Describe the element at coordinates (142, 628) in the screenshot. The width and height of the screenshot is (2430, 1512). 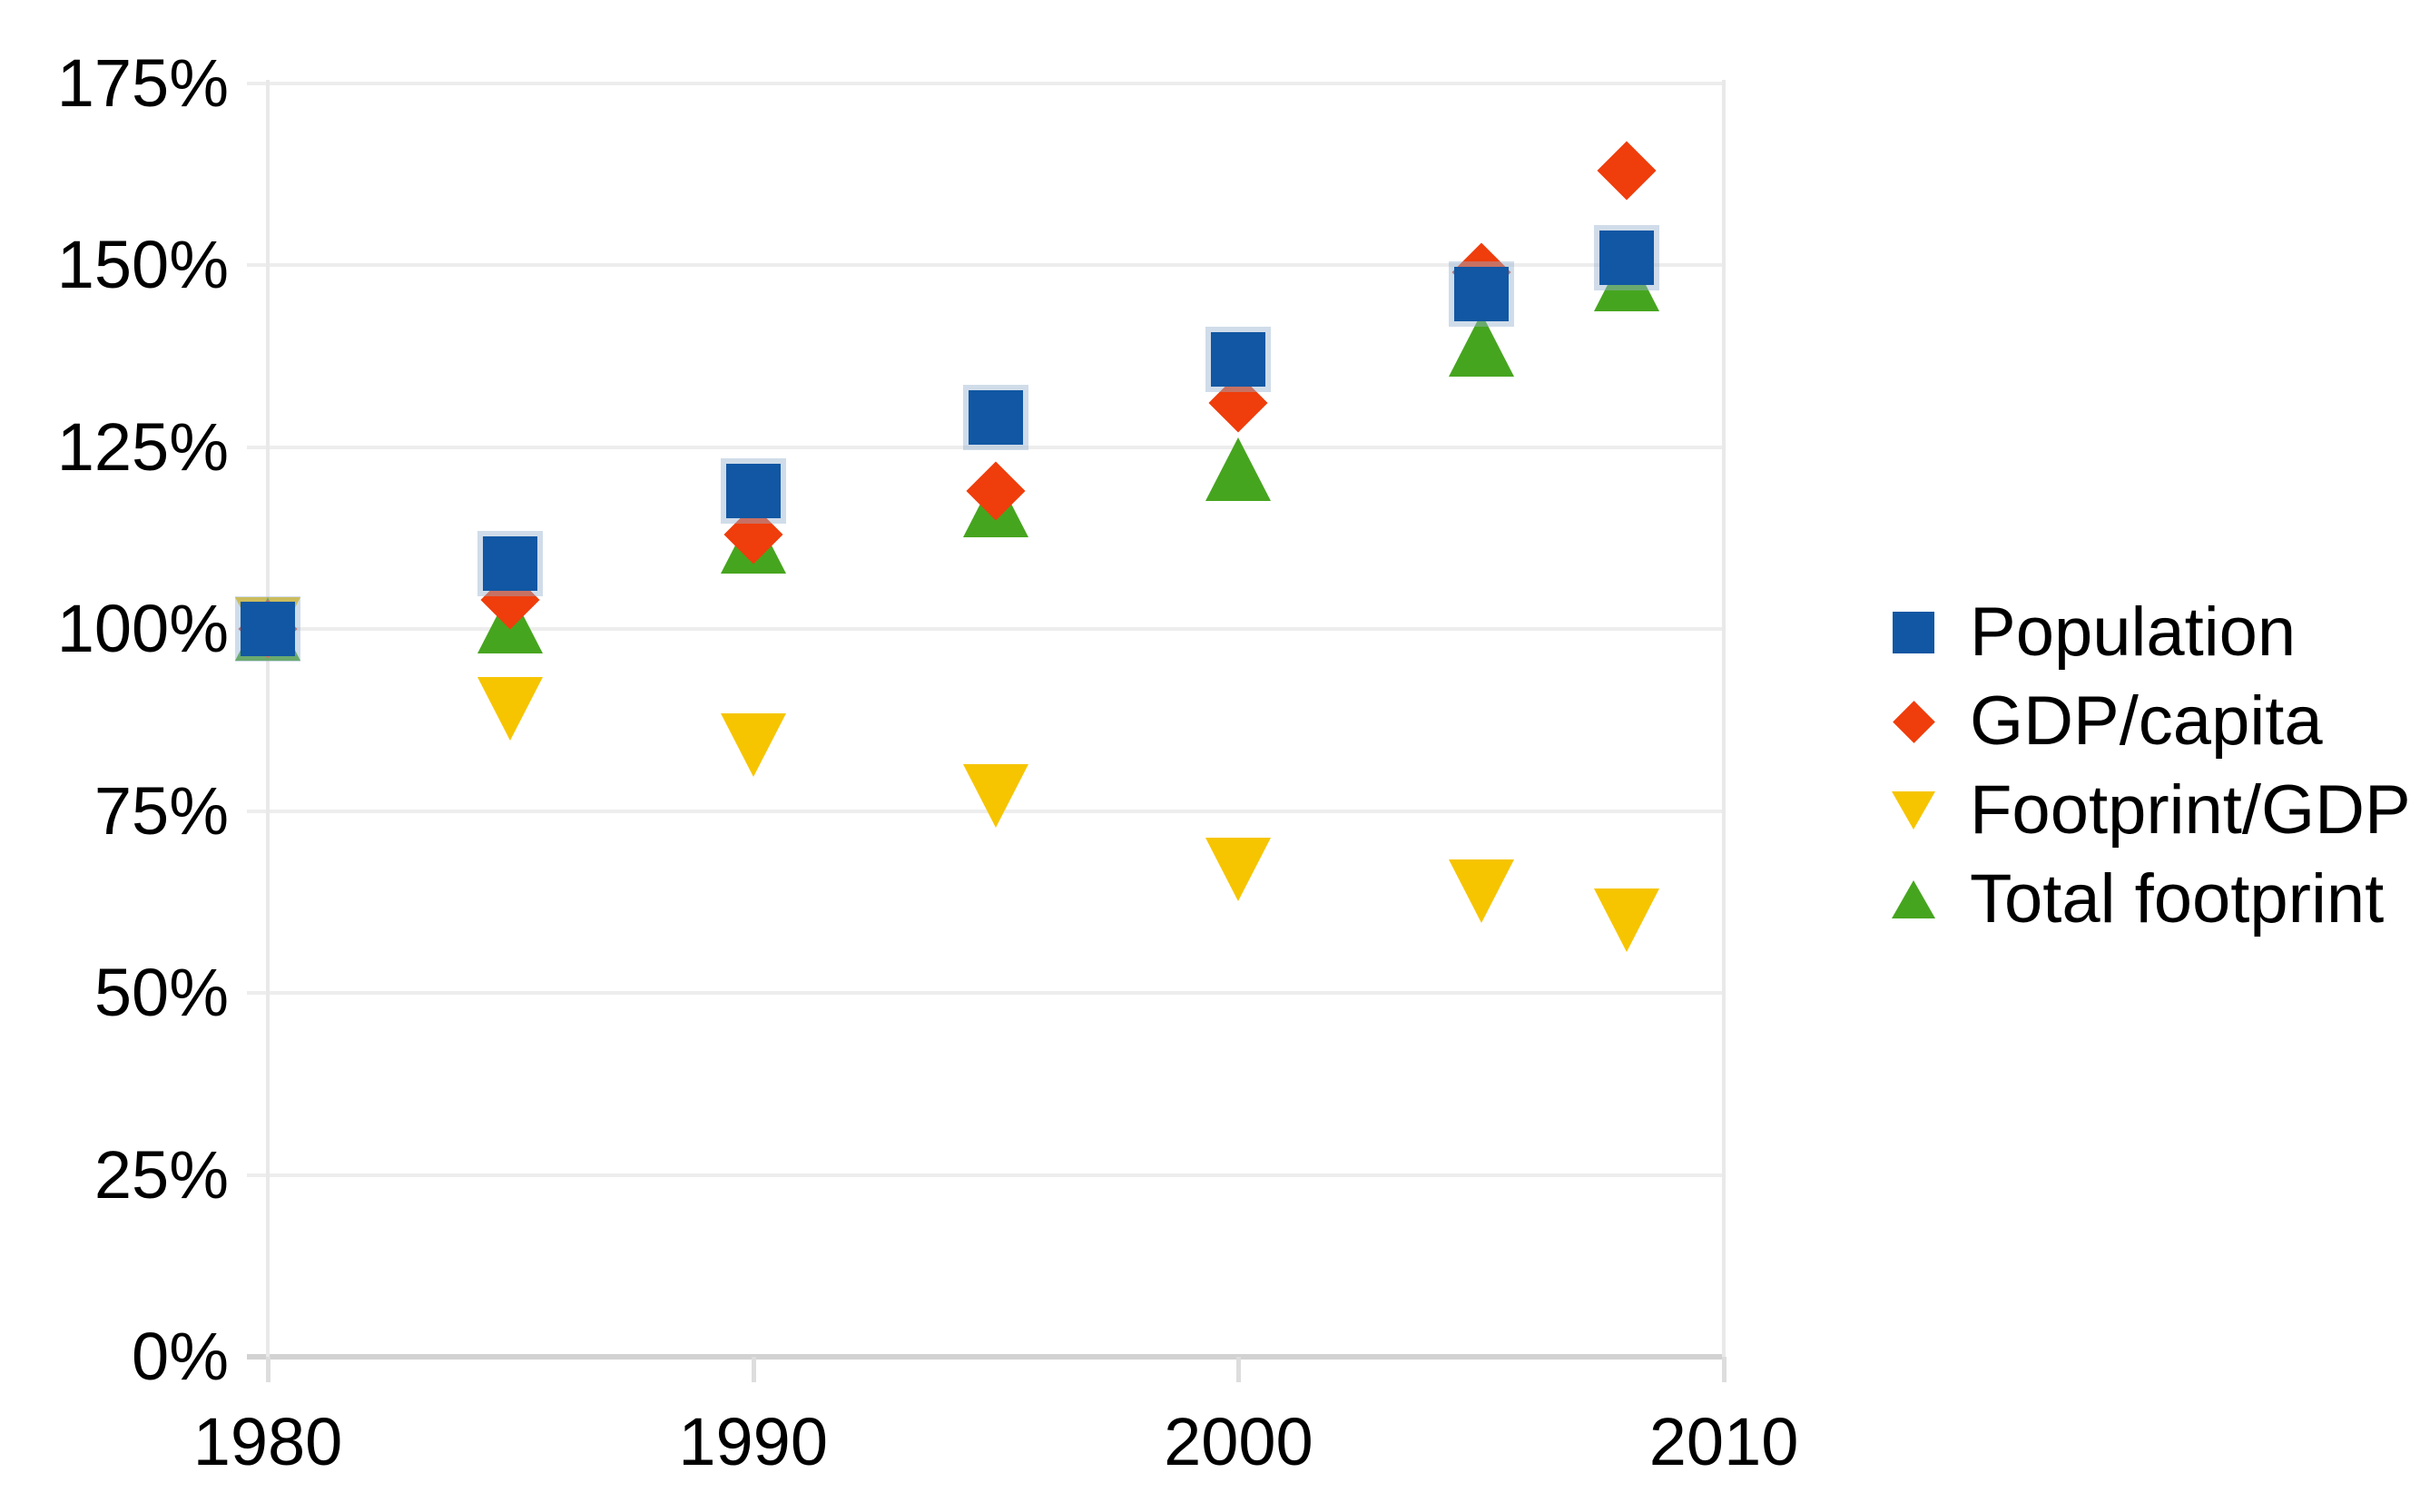
I see `y-tick-label-100%: 100%` at that location.